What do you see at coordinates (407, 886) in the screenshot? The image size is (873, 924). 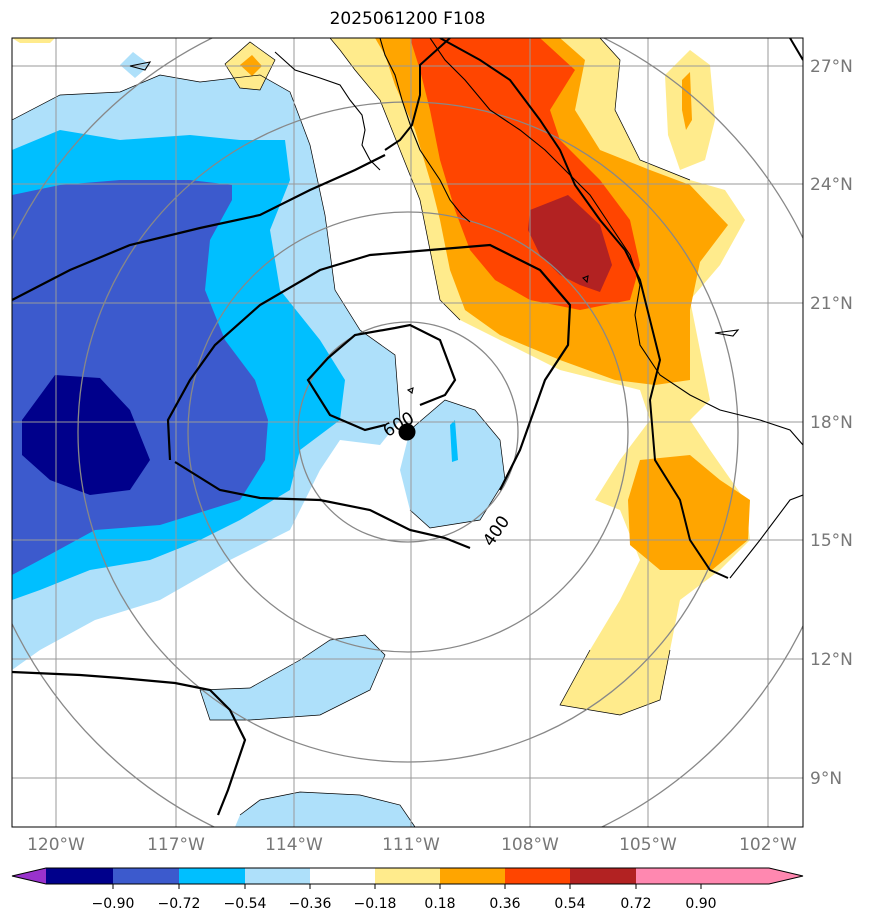 I see `colorbar-ticks` at bounding box center [407, 886].